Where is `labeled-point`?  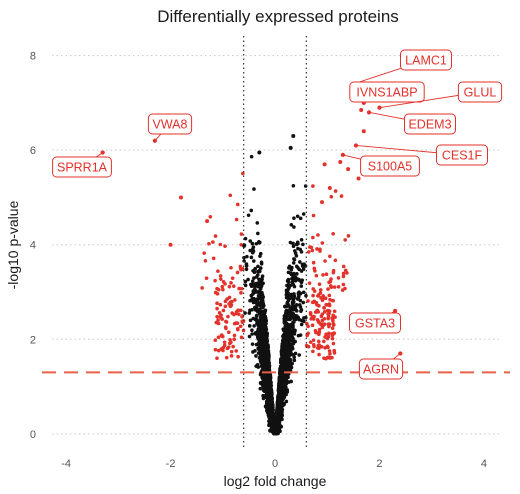
labeled-point is located at coordinates (356, 145).